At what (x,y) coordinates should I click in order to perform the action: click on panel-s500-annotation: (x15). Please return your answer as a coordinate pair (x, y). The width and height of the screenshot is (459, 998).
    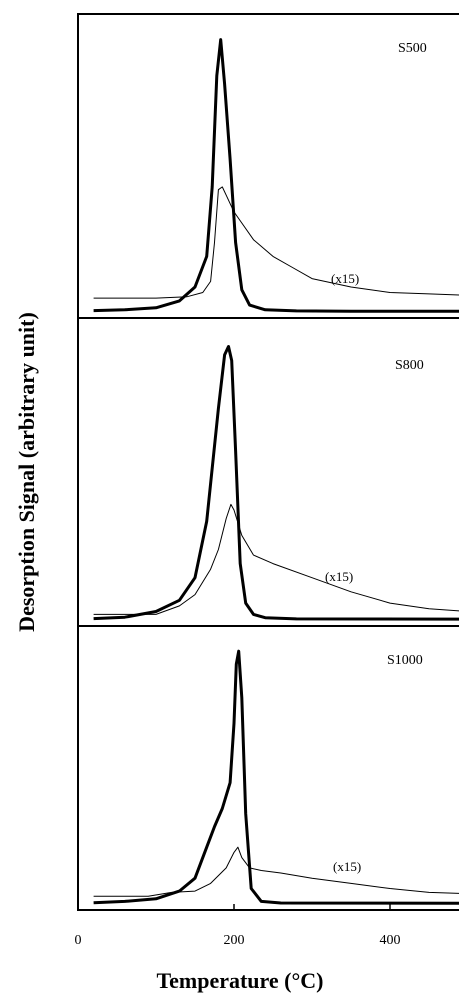
    Looking at the image, I should click on (345, 278).